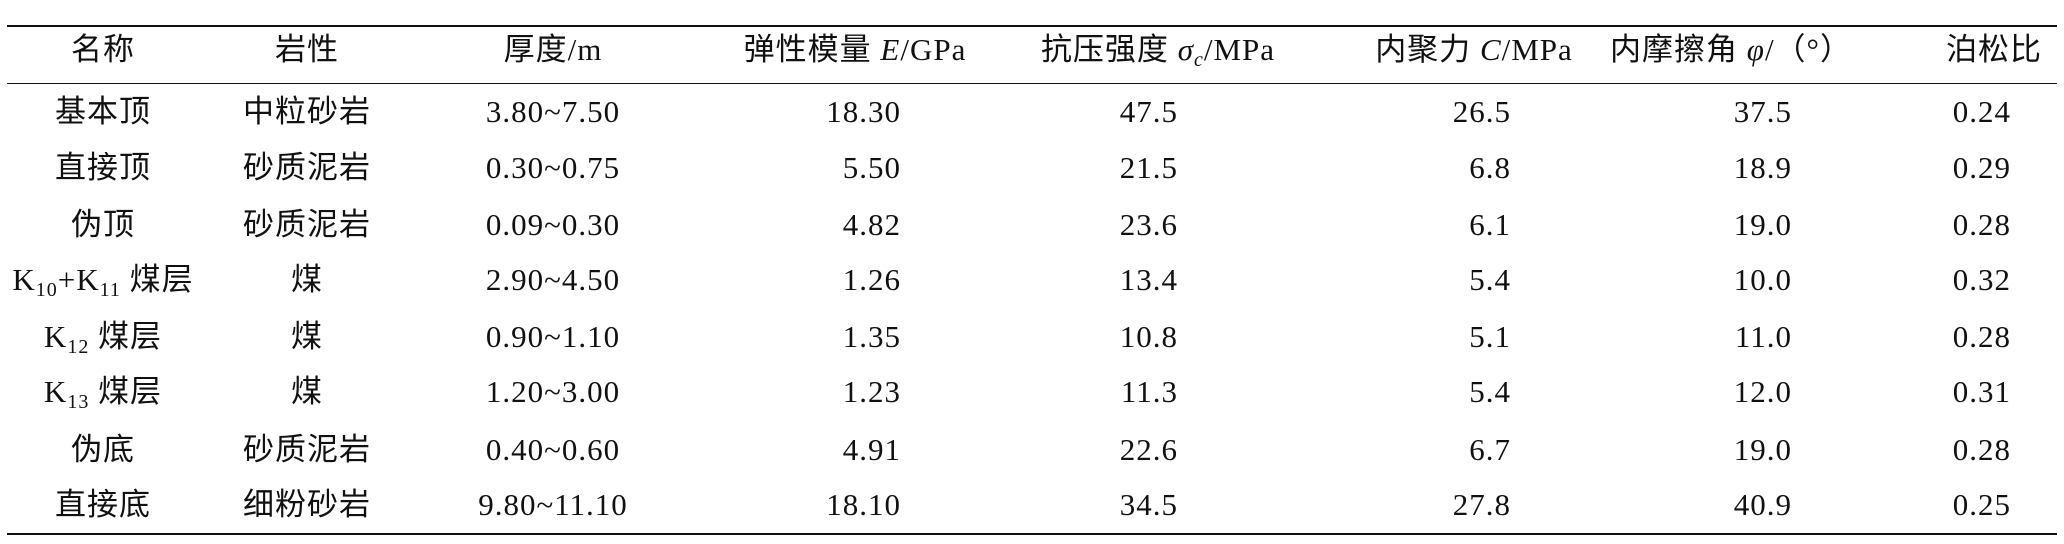 The width and height of the screenshot is (2064, 544). Describe the element at coordinates (1148, 449) in the screenshot. I see `table-cell: 22.6` at that location.